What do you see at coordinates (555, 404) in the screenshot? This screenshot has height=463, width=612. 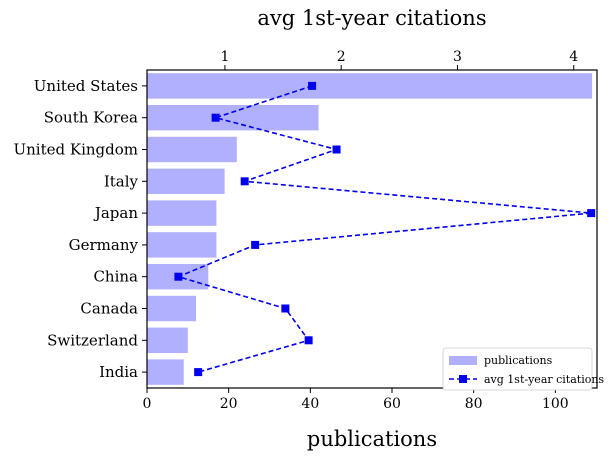 I see `x-tick-label: 100` at bounding box center [555, 404].